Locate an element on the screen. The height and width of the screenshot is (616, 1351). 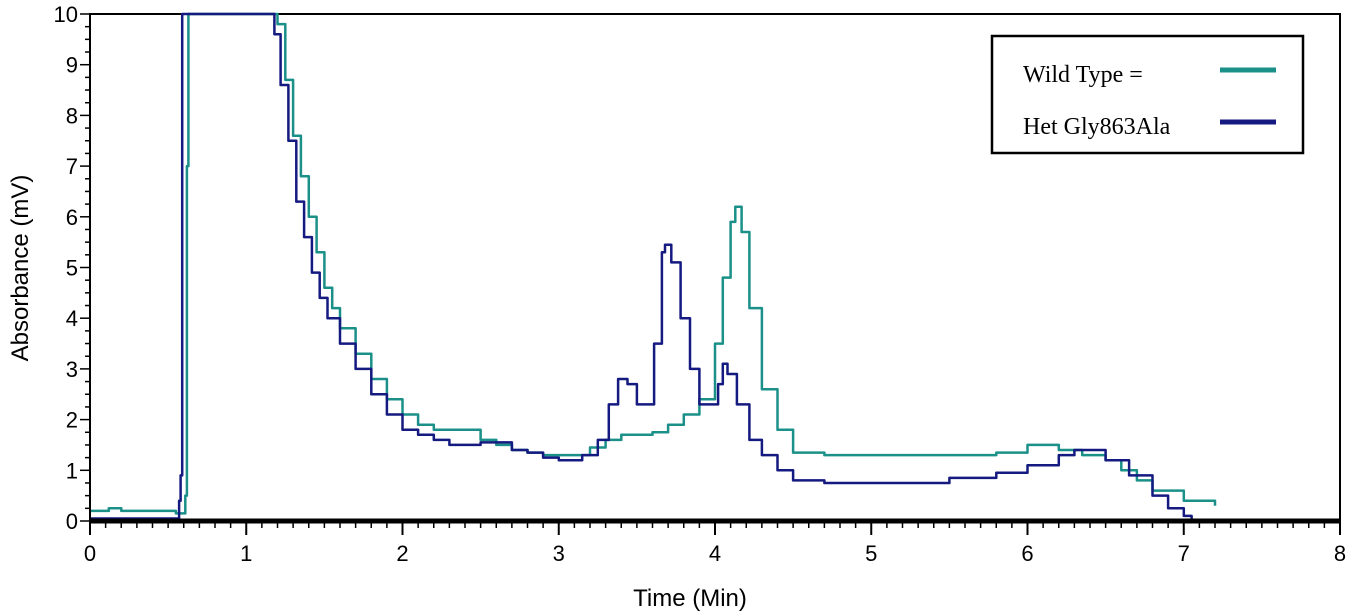
y-tick-label: 2 is located at coordinates (72, 420).